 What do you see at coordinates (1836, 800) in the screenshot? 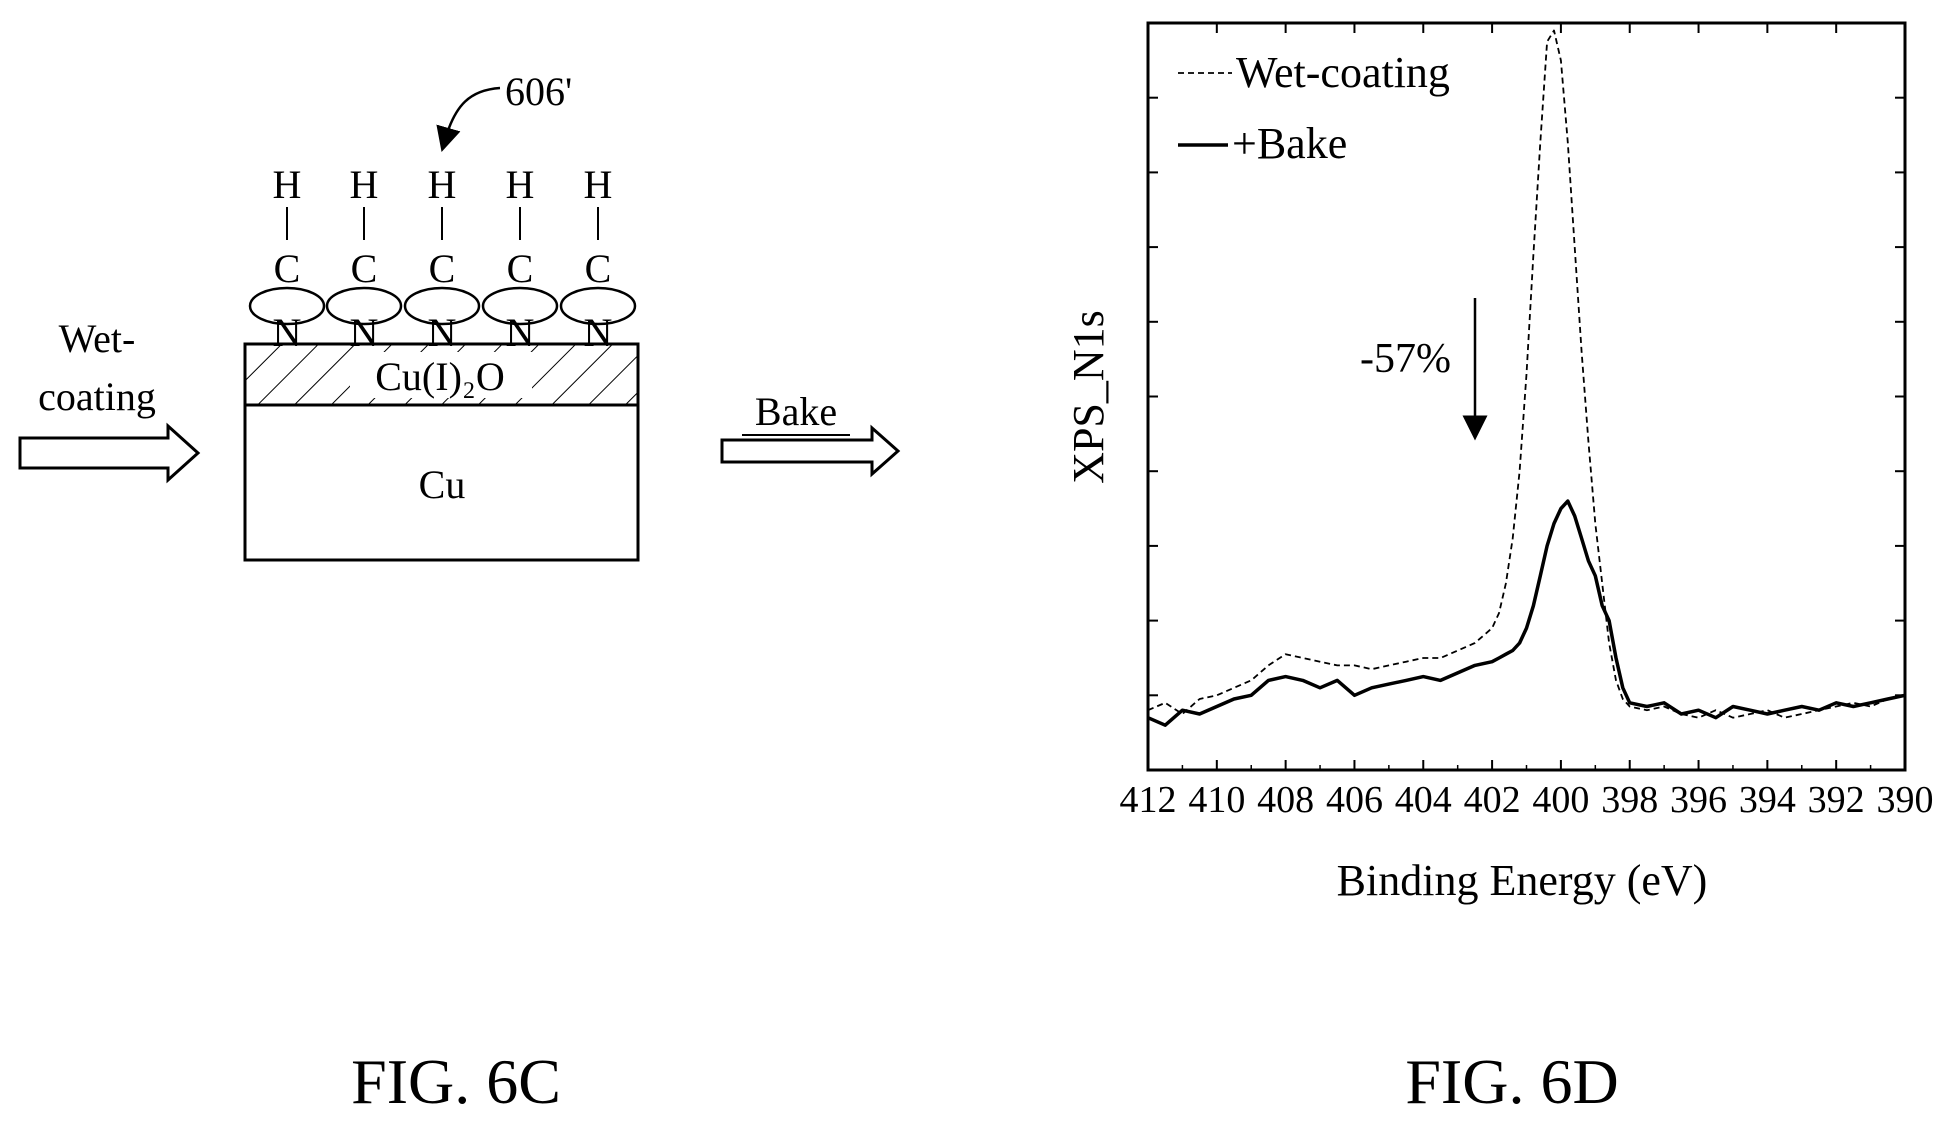
I see `x-tick-label: 392` at bounding box center [1836, 800].